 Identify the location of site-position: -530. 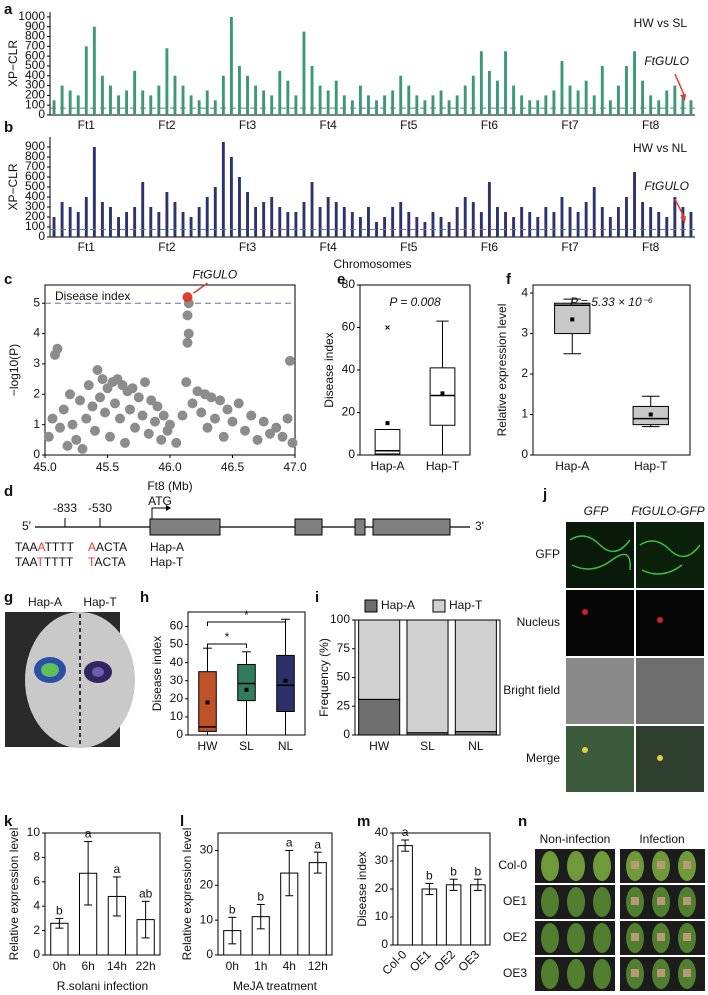
(100, 508).